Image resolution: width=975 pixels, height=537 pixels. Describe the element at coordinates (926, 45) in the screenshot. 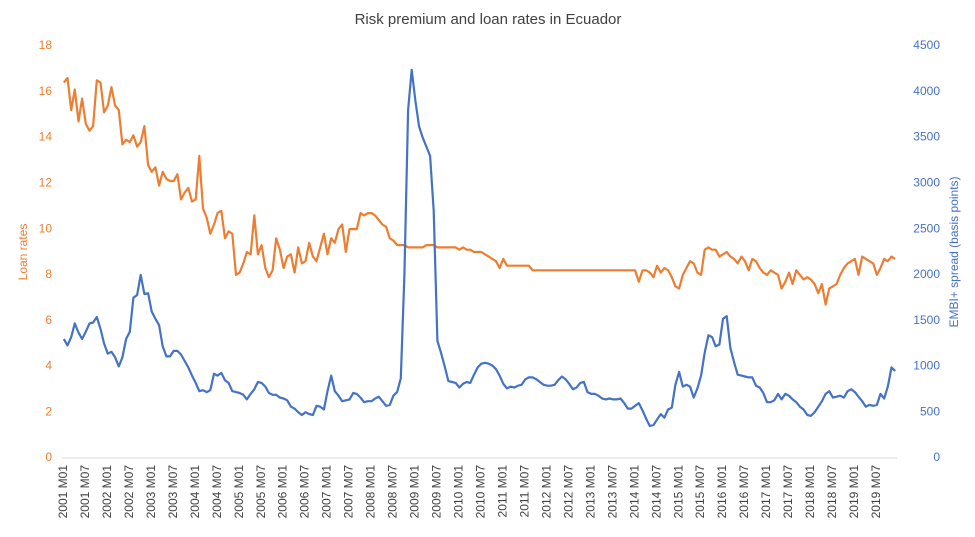

I see `y2-tick-label: 4500` at that location.